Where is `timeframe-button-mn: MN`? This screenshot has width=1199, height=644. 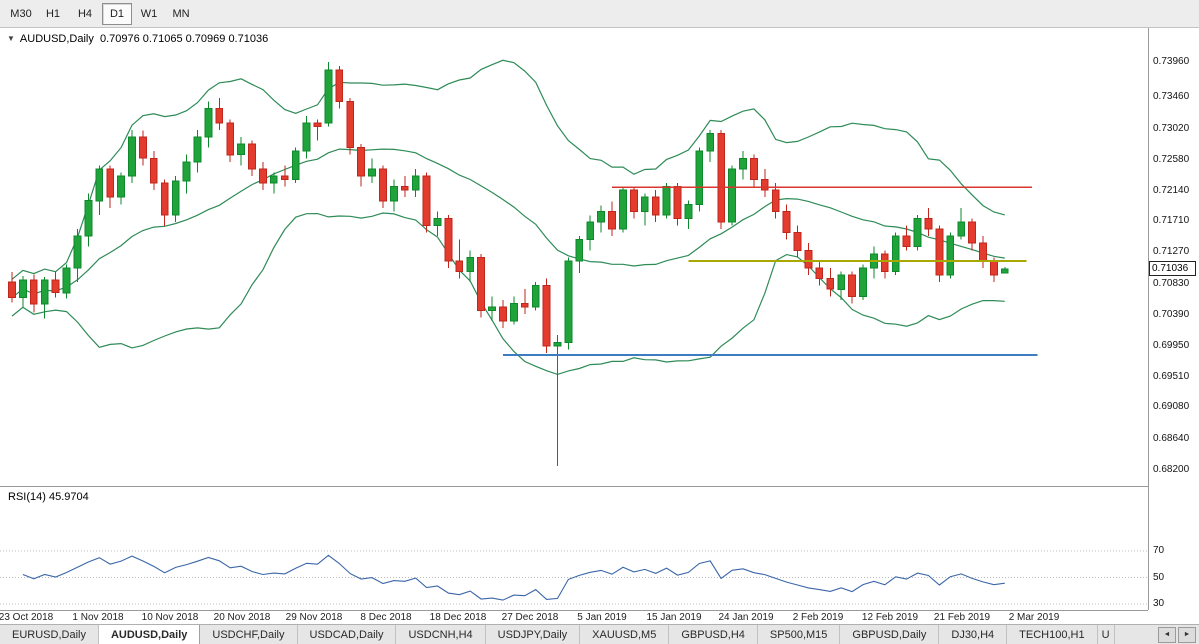 timeframe-button-mn: MN is located at coordinates (181, 13).